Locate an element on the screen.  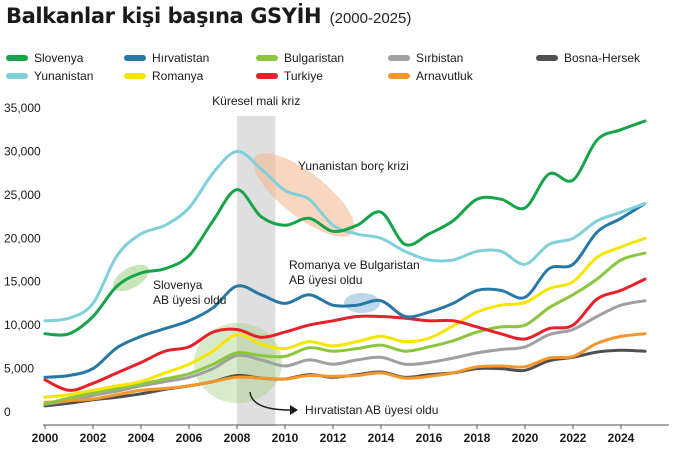
chart-subtitle: (2000-2025) is located at coordinates (370, 18).